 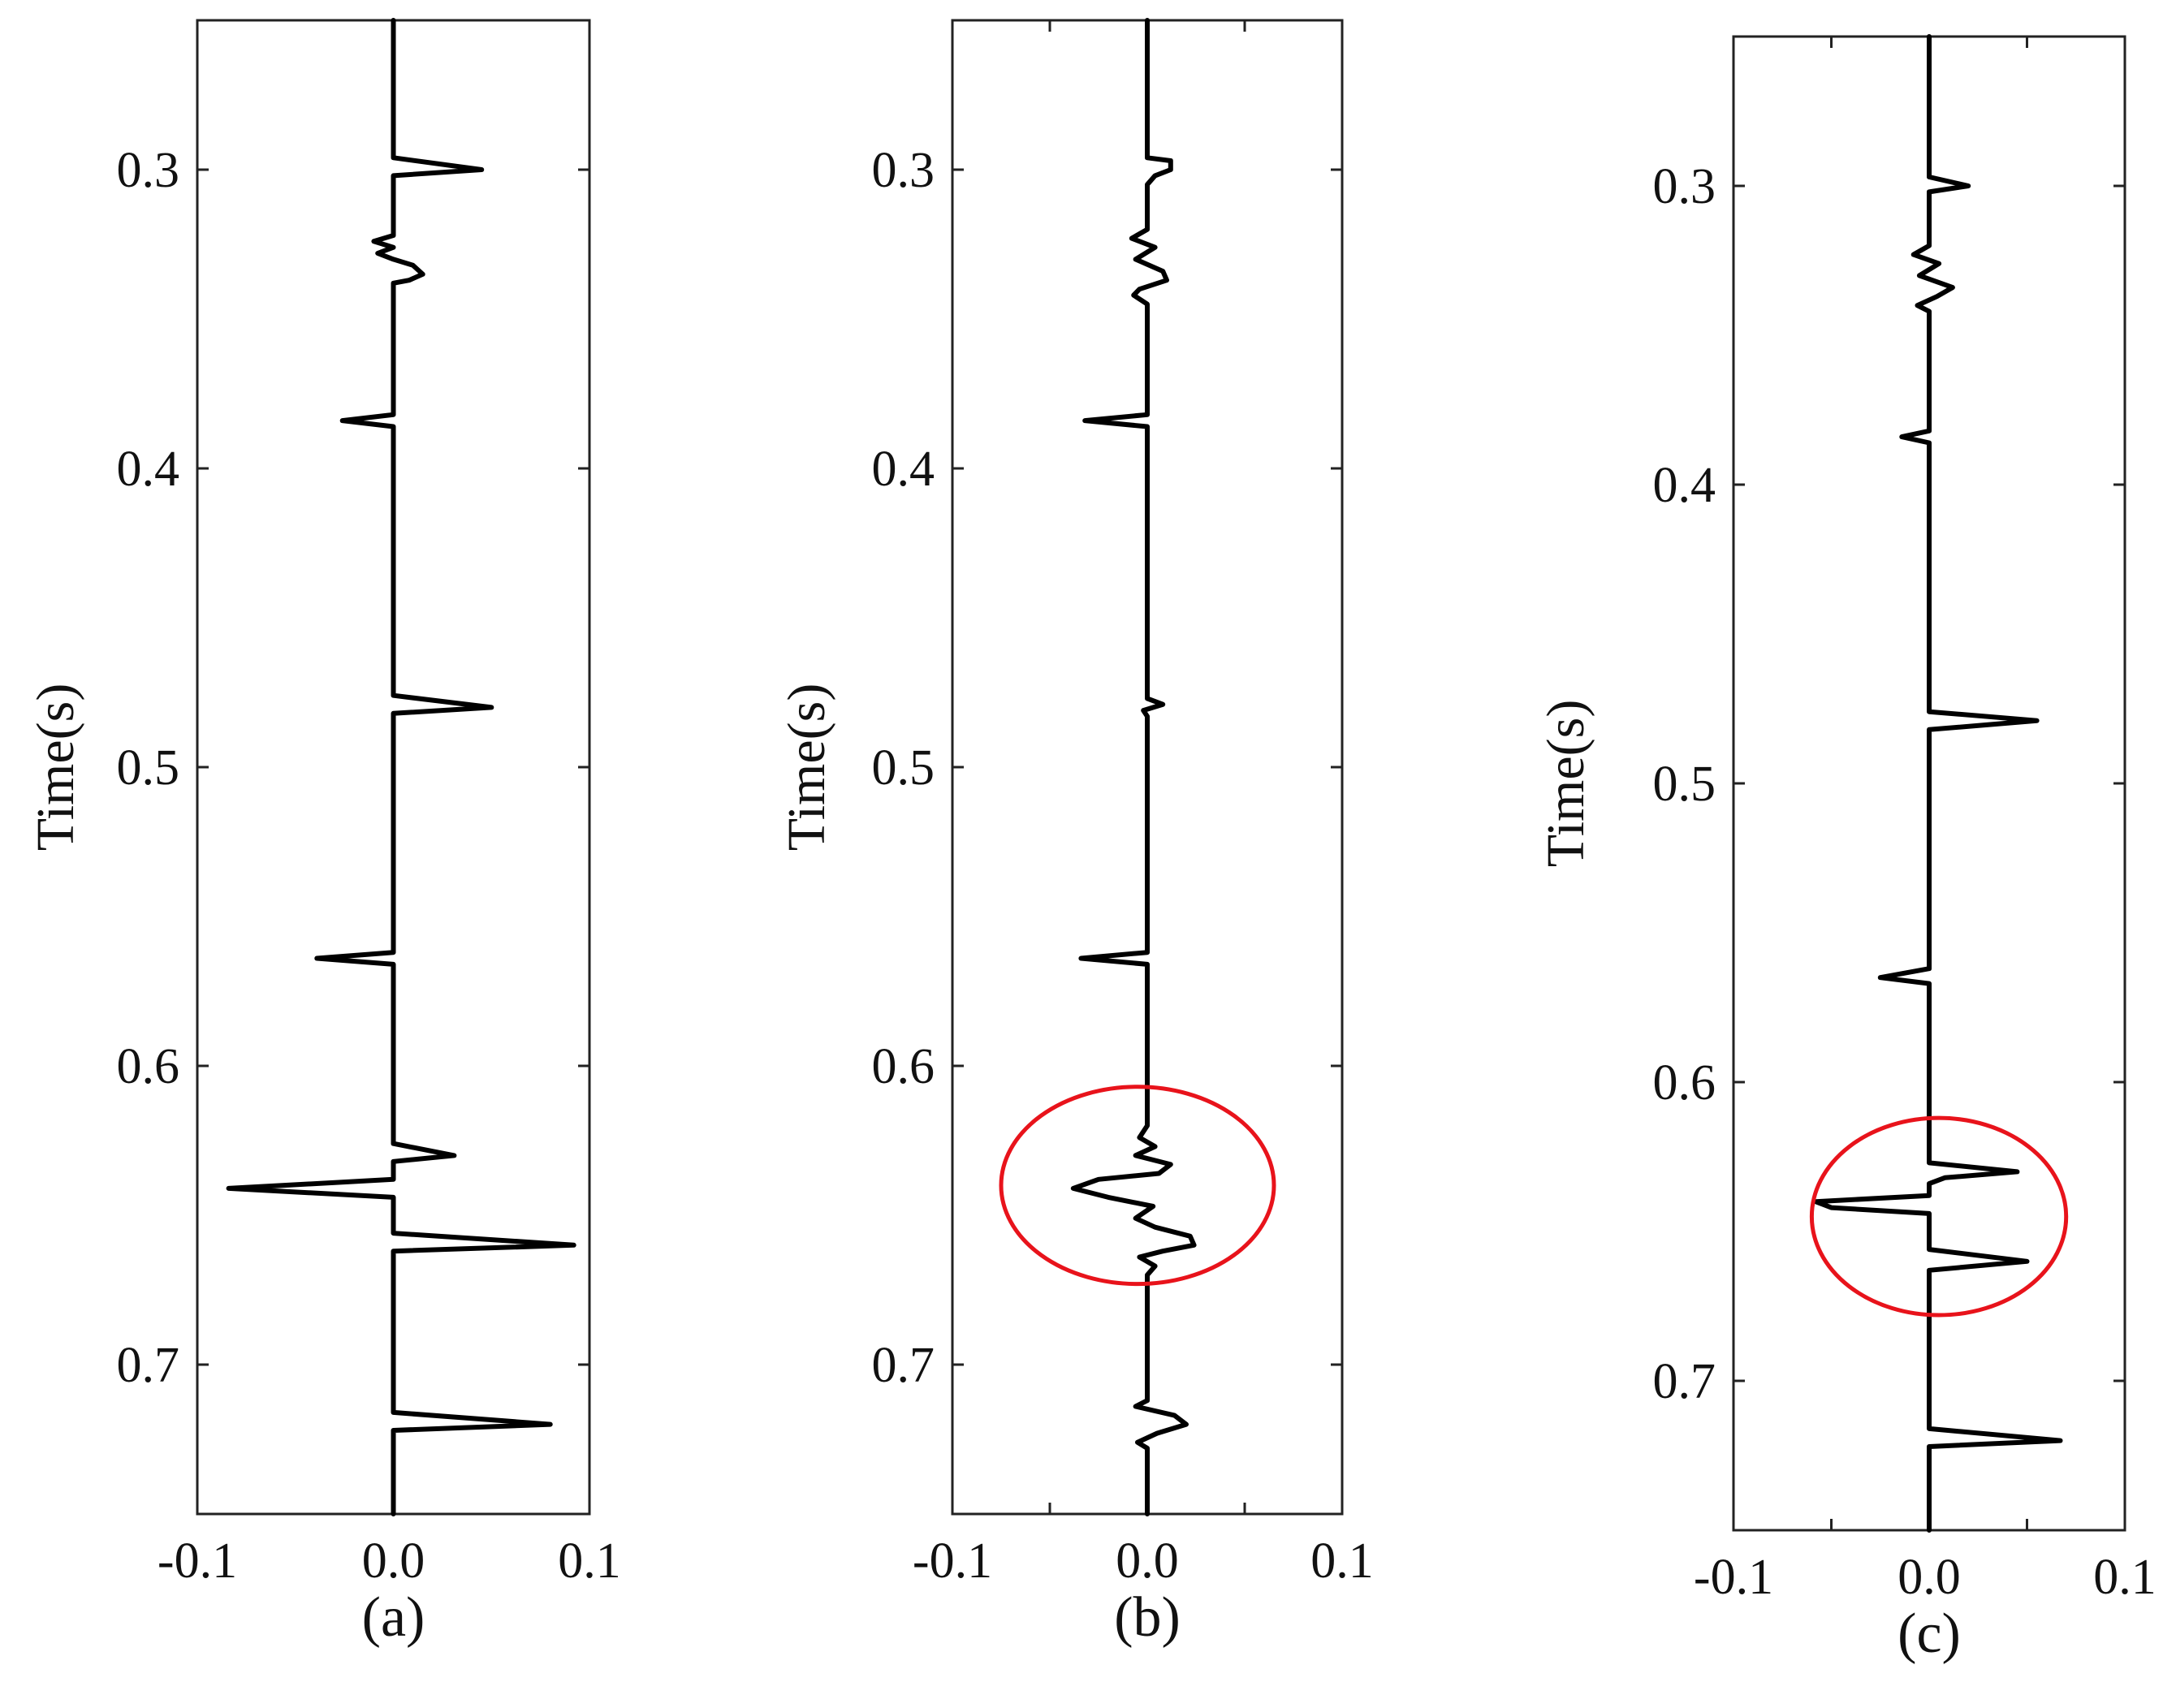 What do you see at coordinates (1147, 1617) in the screenshot?
I see `panel-caption: (b)` at bounding box center [1147, 1617].